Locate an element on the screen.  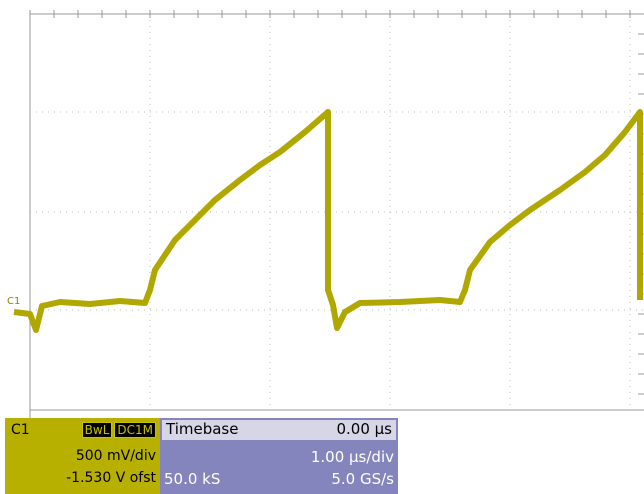
time-scale: 1.00 µs/div is located at coordinates (352, 457).